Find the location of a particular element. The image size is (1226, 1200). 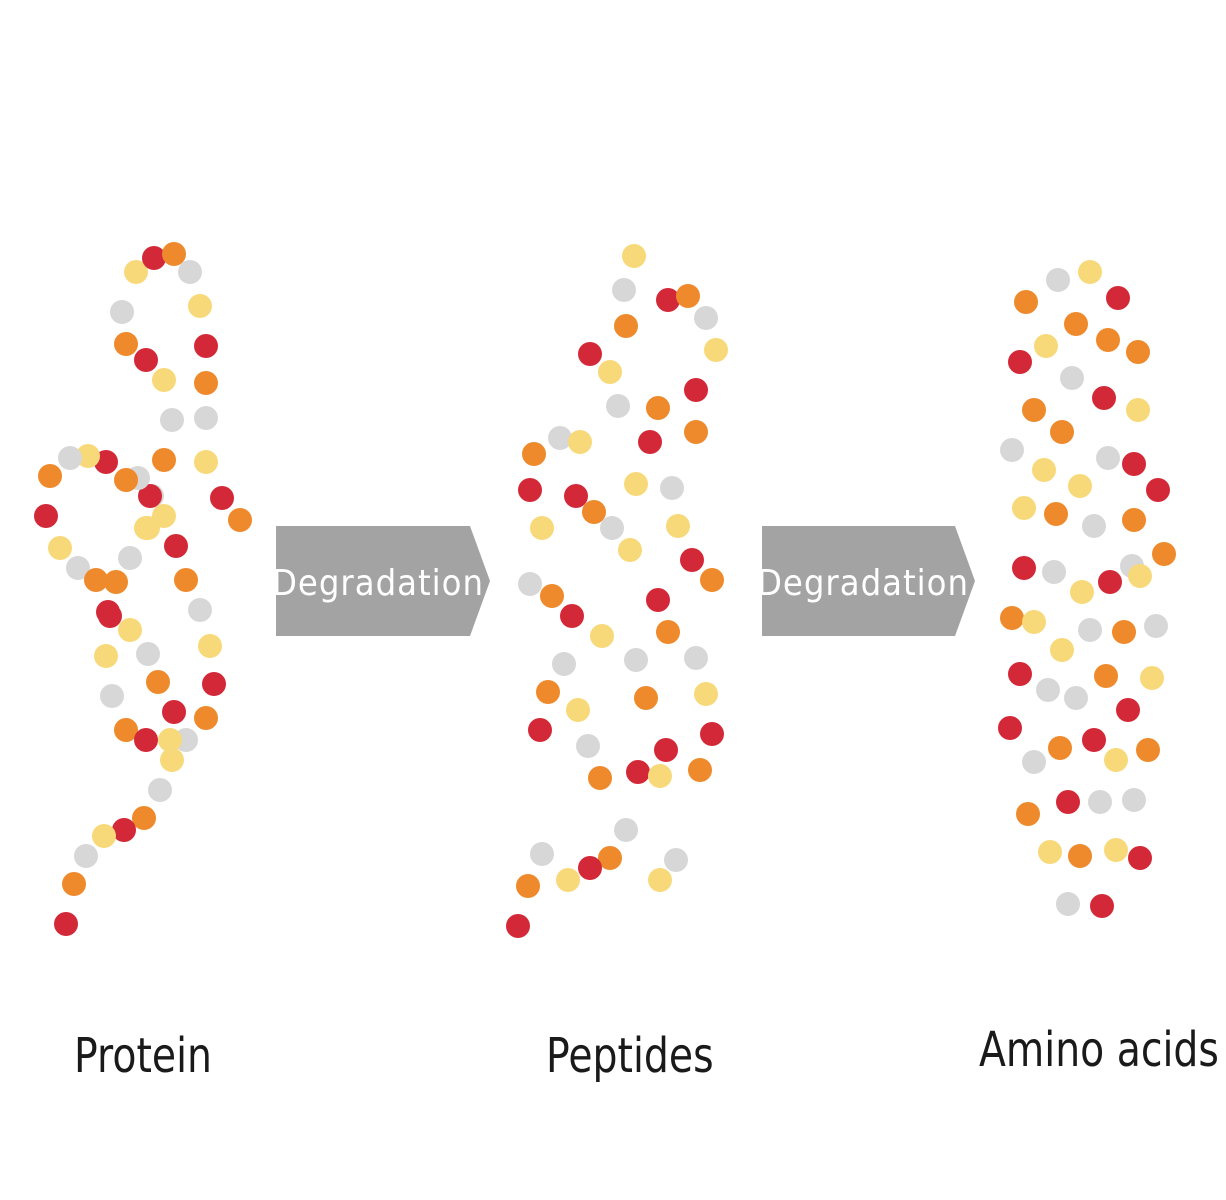

amino-acids-label: Amino acids is located at coordinates (1099, 1050).